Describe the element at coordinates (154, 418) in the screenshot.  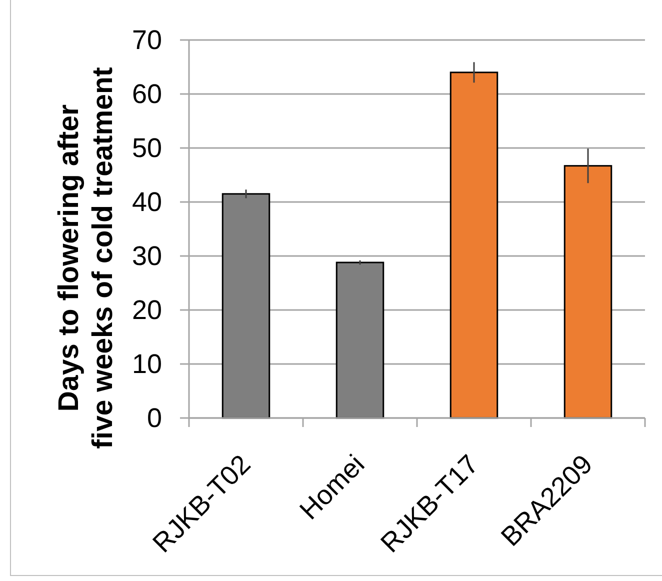
I see `y-tick-label: 0` at that location.